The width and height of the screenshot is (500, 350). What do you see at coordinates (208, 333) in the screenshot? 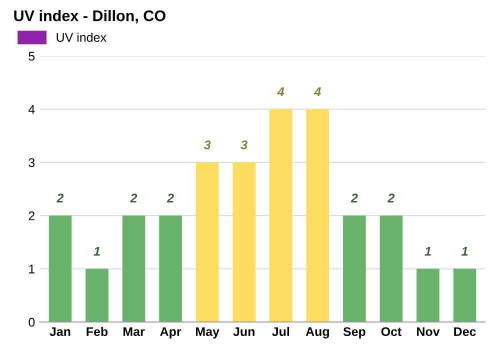
I see `x-tick-label: May` at bounding box center [208, 333].